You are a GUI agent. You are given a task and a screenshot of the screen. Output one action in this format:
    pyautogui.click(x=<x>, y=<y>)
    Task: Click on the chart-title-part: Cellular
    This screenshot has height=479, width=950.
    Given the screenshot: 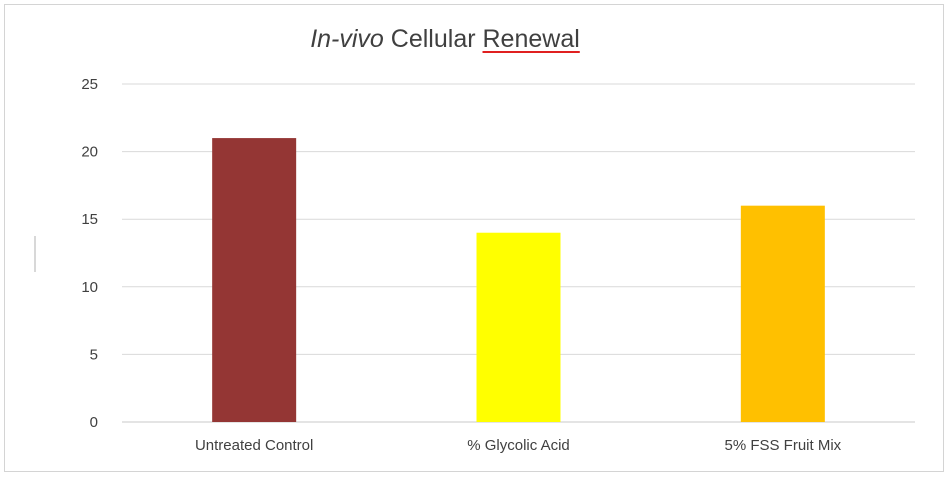 What is the action you would take?
    pyautogui.click(x=433, y=39)
    